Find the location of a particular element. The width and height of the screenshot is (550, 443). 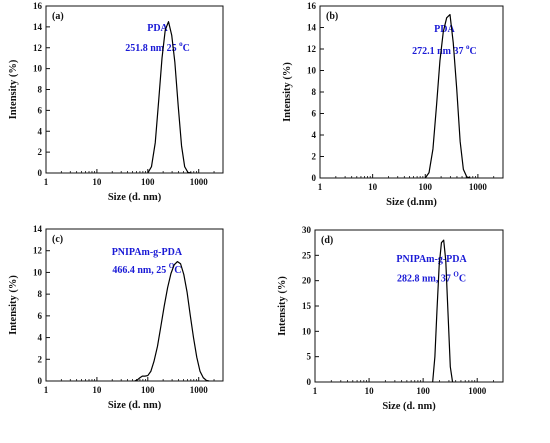

panel-a-y-tick-label: 4 is located at coordinates (40, 131).